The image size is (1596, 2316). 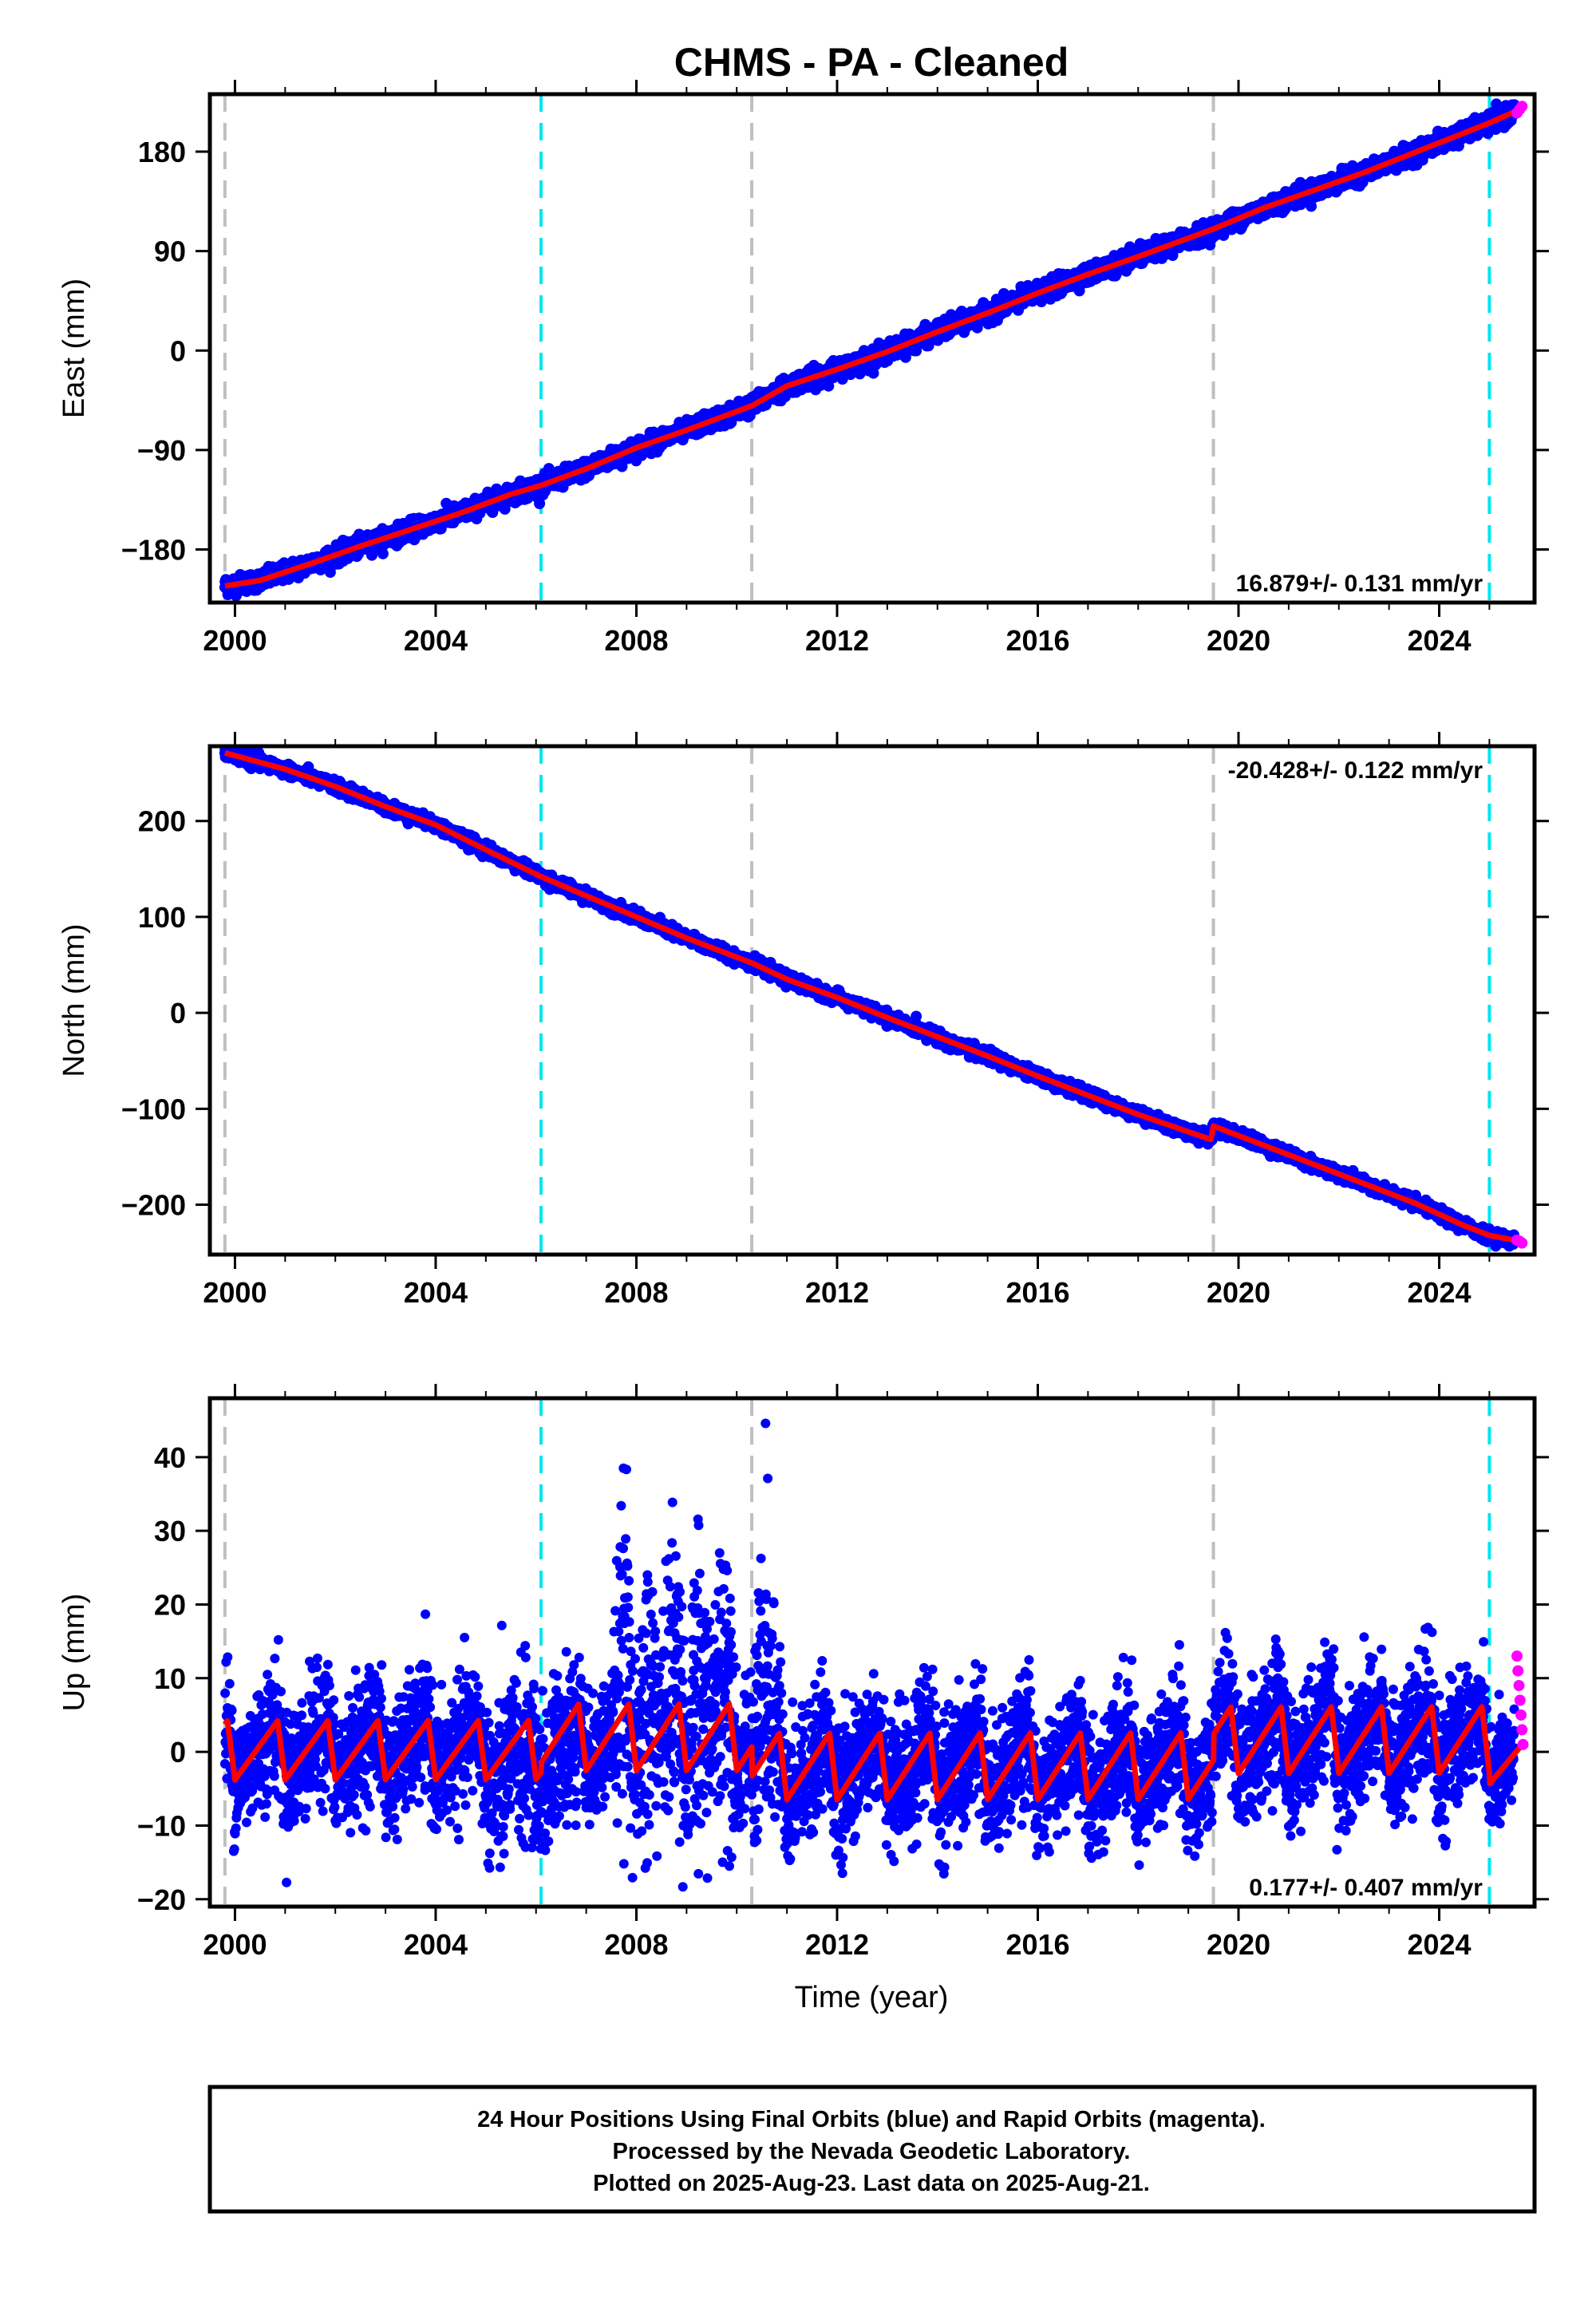 What do you see at coordinates (1037, 640) in the screenshot?
I see `x-tick-label: 2016` at bounding box center [1037, 640].